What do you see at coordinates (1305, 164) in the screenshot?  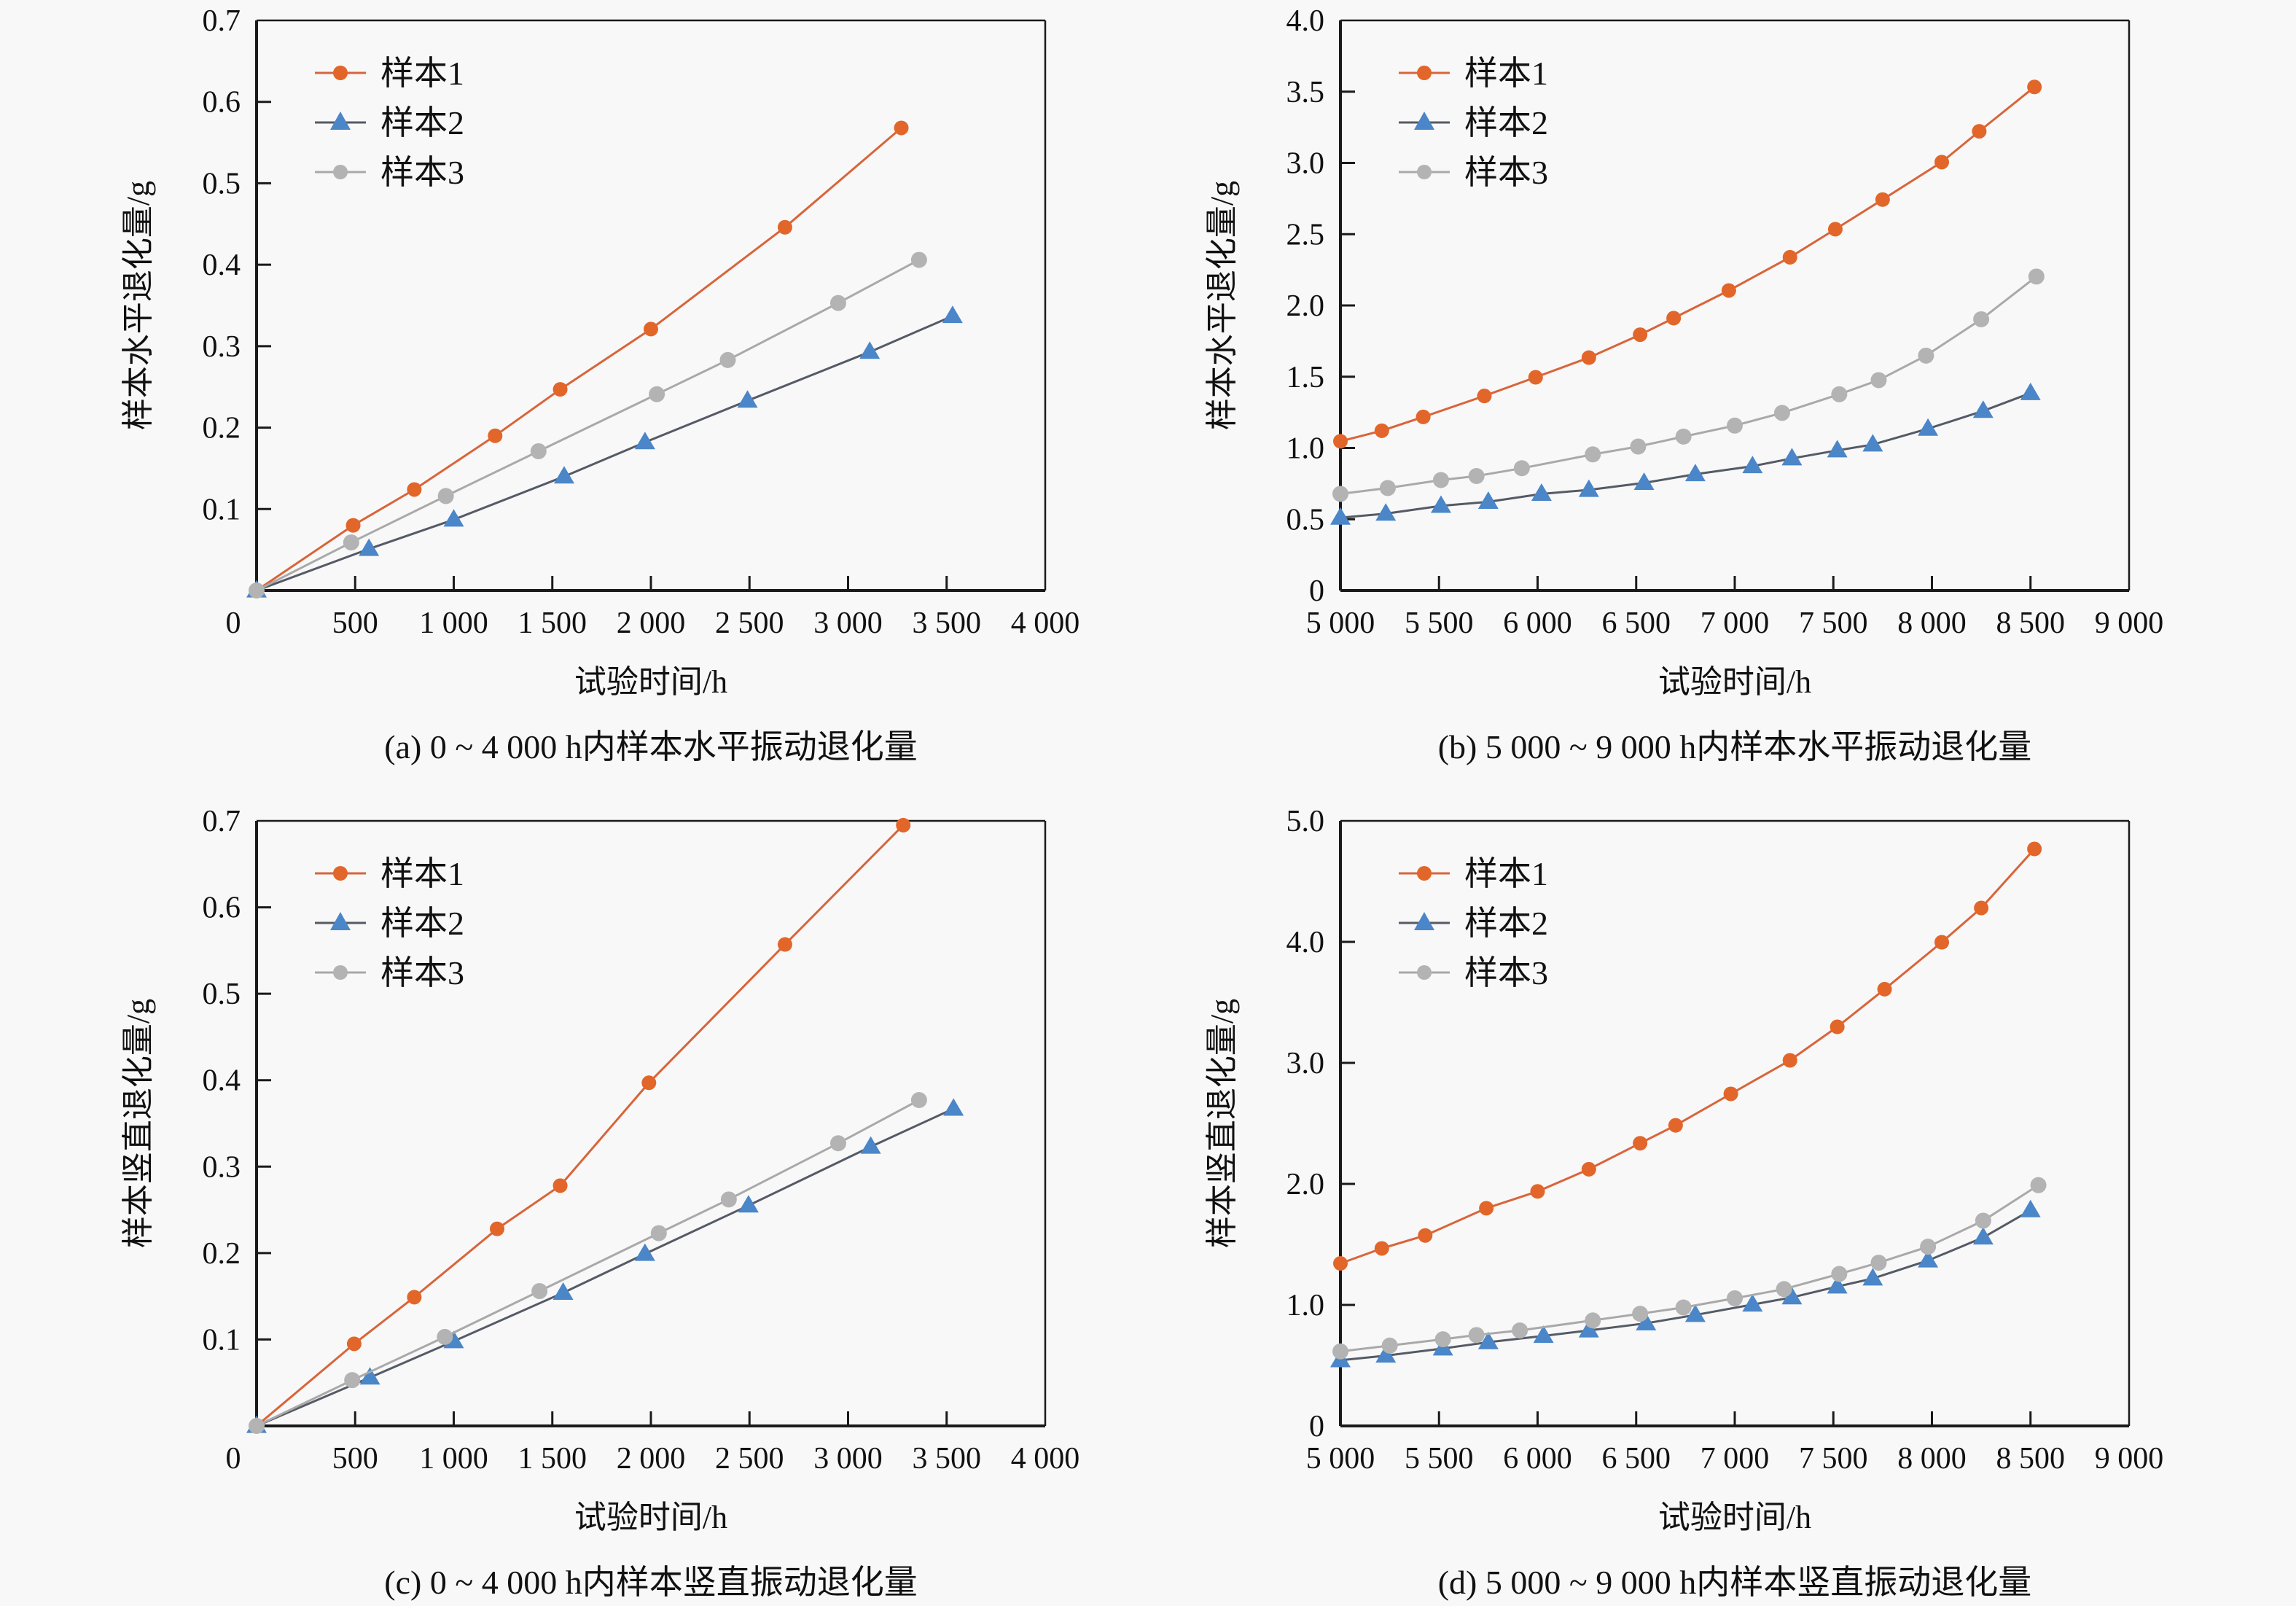 I see `y-tick-label: 3.0` at bounding box center [1305, 164].